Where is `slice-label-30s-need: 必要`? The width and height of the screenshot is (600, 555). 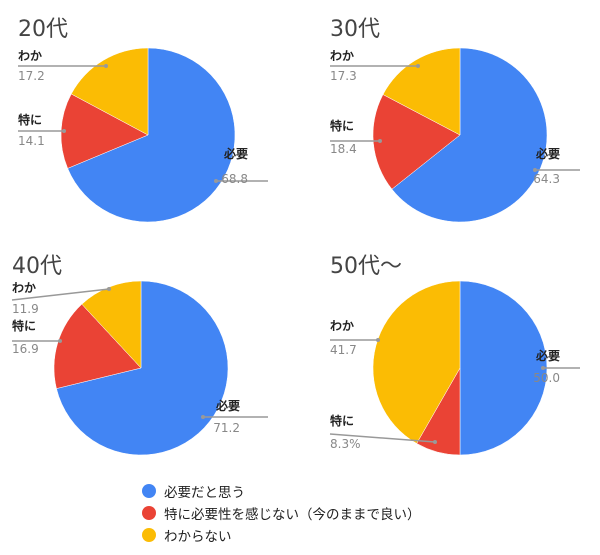 slice-label-30s-need: 必要 is located at coordinates (547, 153).